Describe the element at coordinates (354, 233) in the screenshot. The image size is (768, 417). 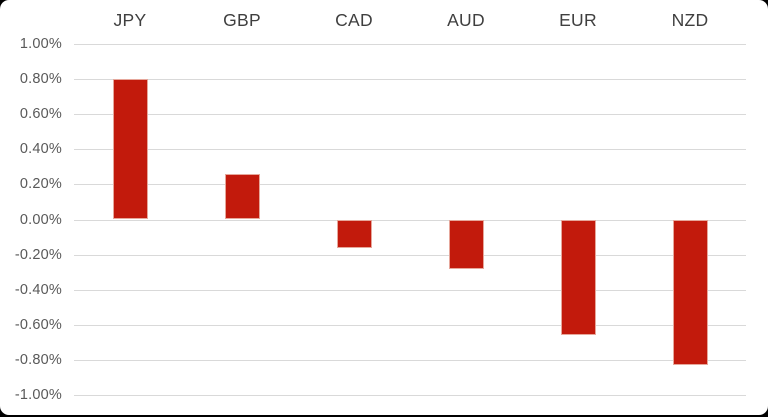
I see `bar-cad` at that location.